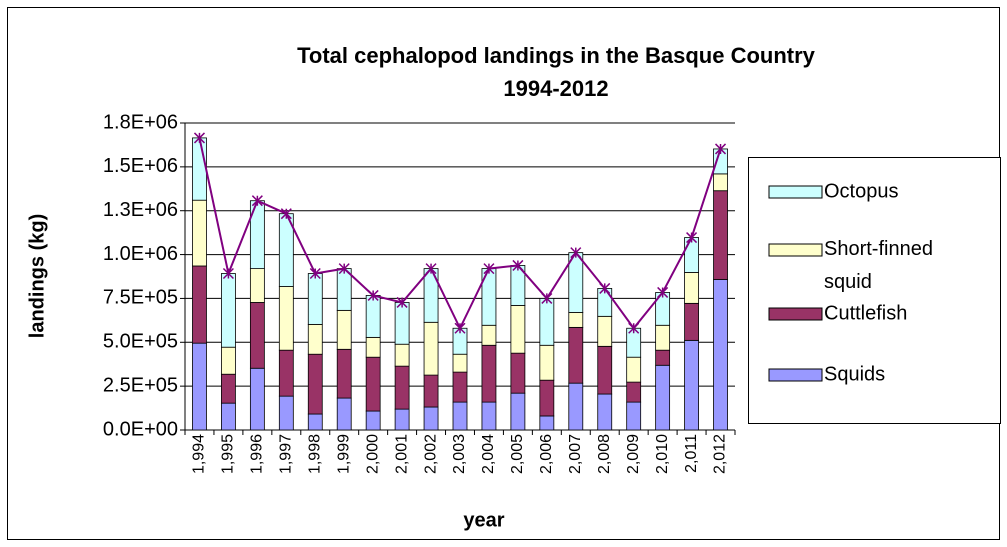 The height and width of the screenshot is (547, 1007). Describe the element at coordinates (546, 454) in the screenshot. I see `x-tick-label: 2,006` at that location.